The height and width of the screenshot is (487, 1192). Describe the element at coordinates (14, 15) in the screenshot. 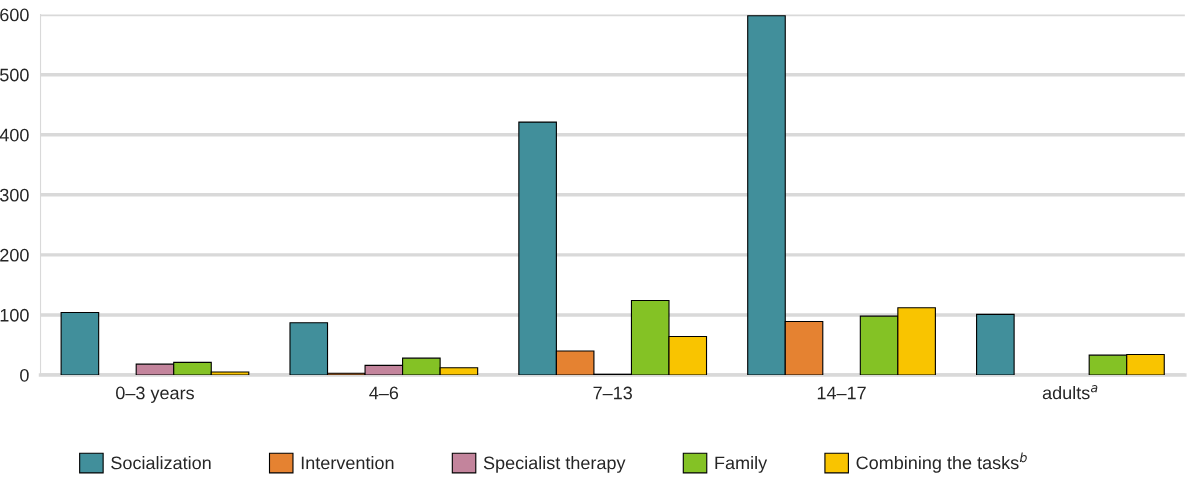

I see `y-tick-label: 600` at that location.